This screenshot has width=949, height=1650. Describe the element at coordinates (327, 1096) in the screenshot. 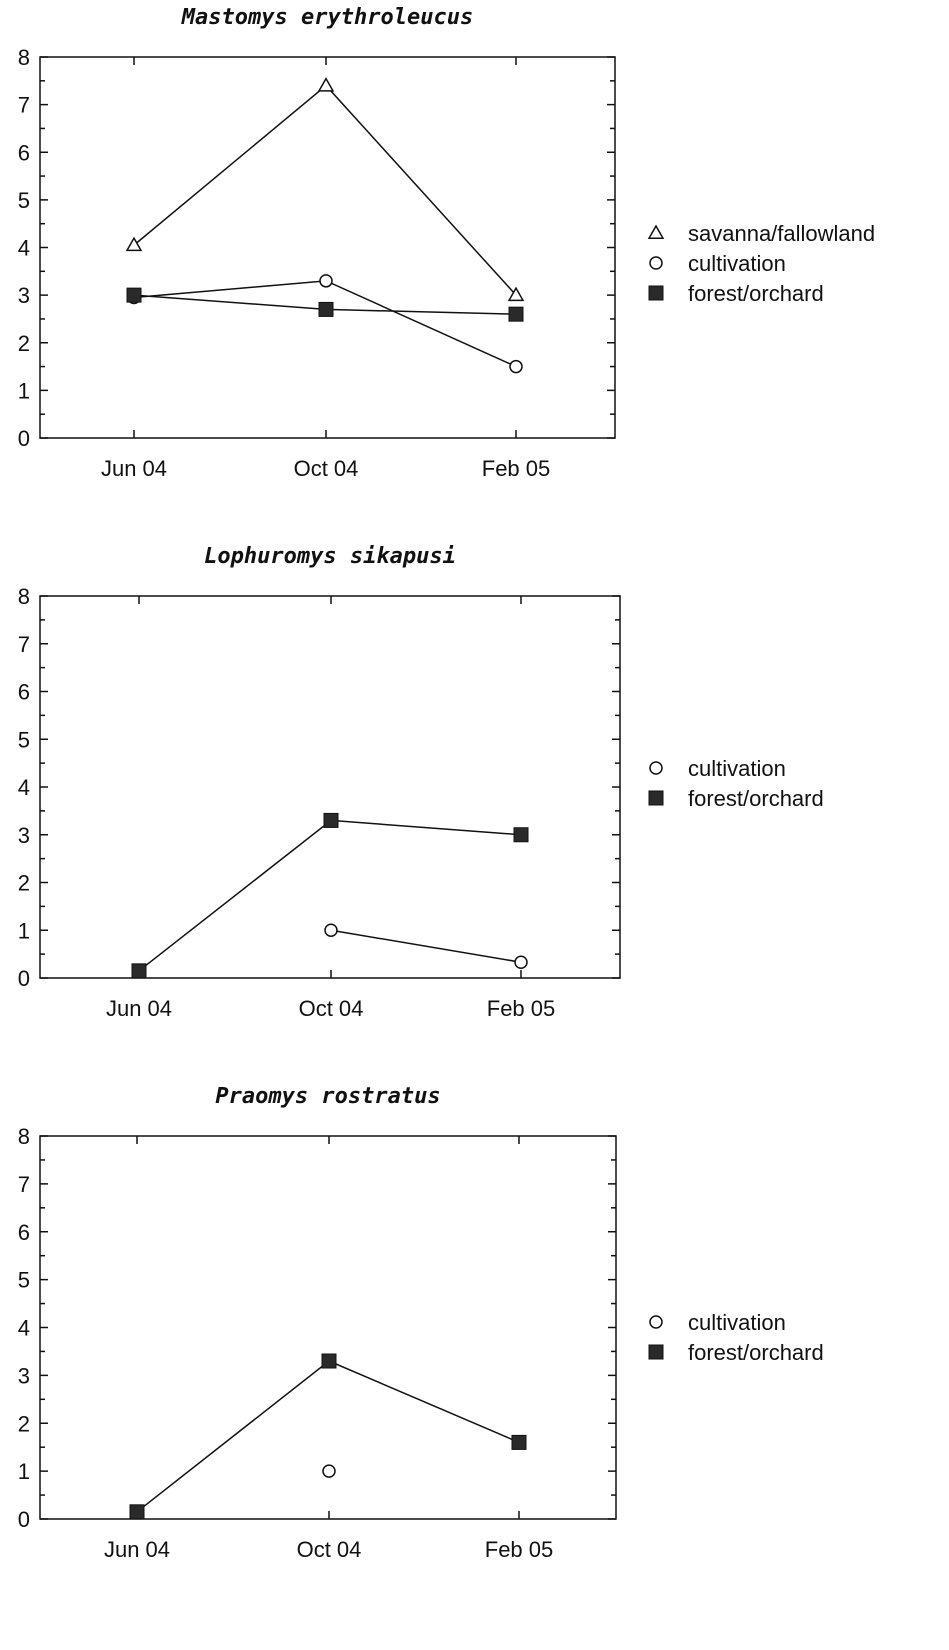

I see `chart-title: Praomys rostratus` at that location.